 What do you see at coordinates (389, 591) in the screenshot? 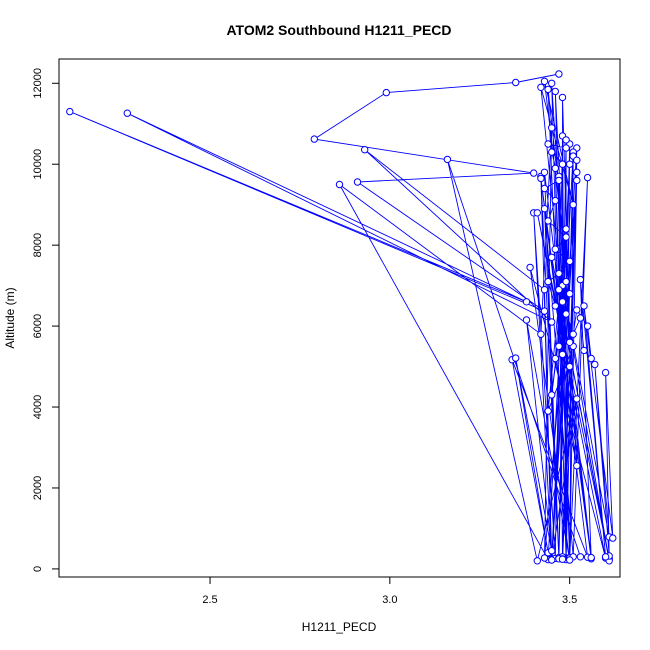
I see `x-axis: 2.5 3.0 3.5` at bounding box center [389, 591].